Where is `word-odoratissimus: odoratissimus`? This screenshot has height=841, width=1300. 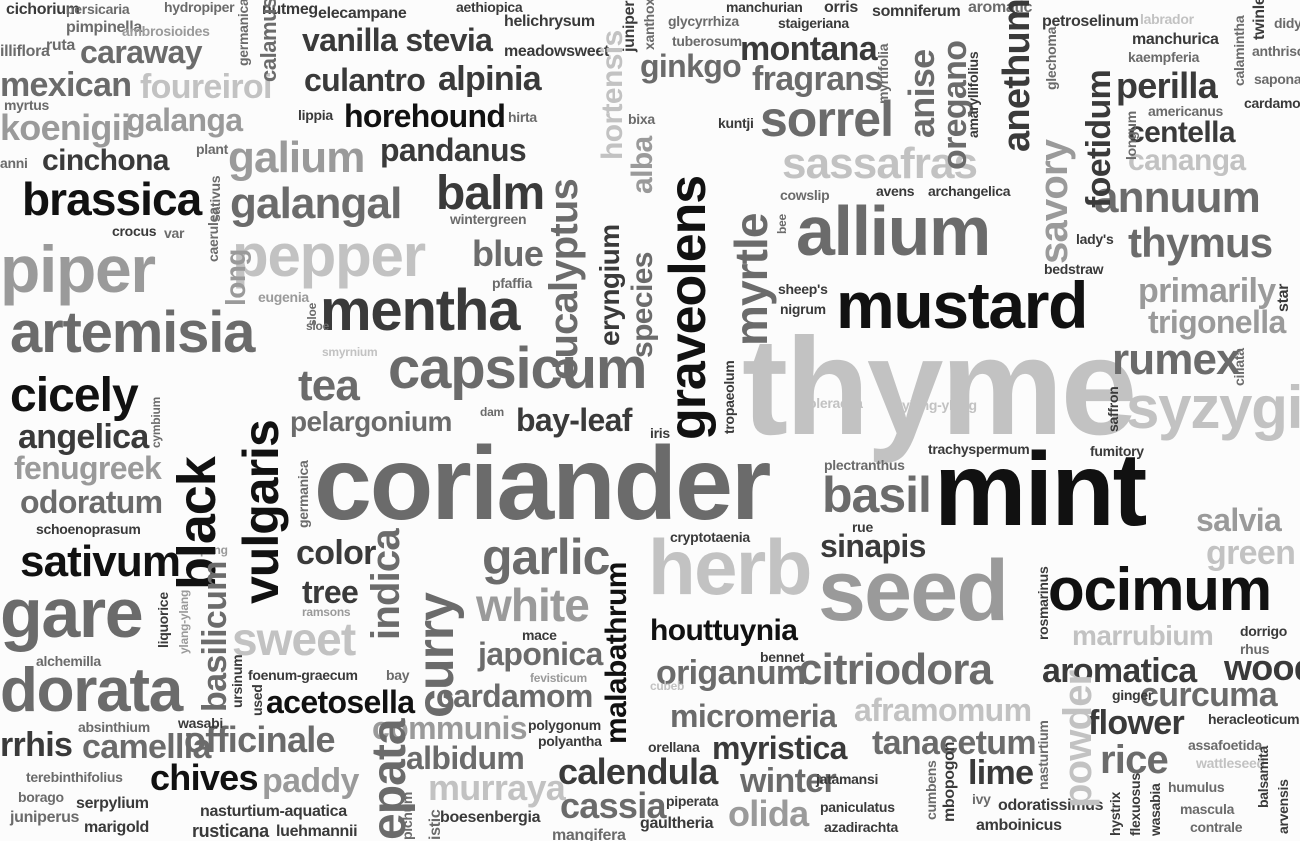 word-odoratissimus: odoratissimus is located at coordinates (1051, 805).